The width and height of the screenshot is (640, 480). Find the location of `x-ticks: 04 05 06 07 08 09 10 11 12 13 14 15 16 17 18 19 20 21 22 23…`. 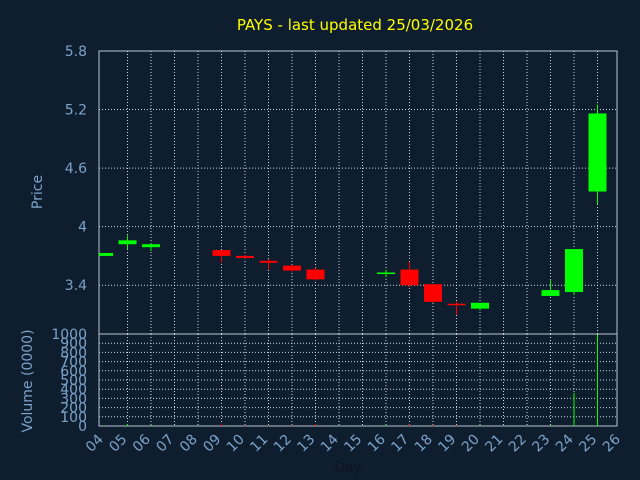

x-ticks: 04 05 06 07 08 09 10 11 12 13 14 15 16 17 18 19 20 21 22 23… is located at coordinates (353, 443).